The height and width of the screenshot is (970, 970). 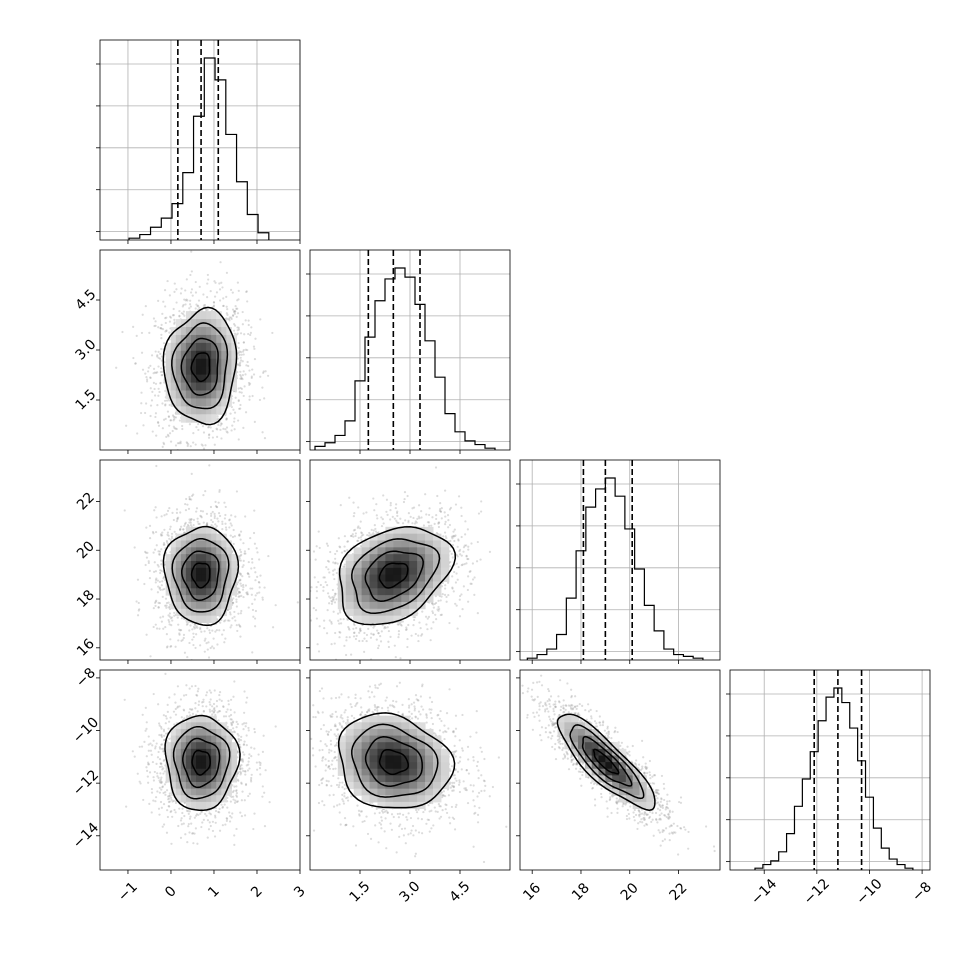 I want to click on x-tick-label: −8, so click(x=922, y=892).